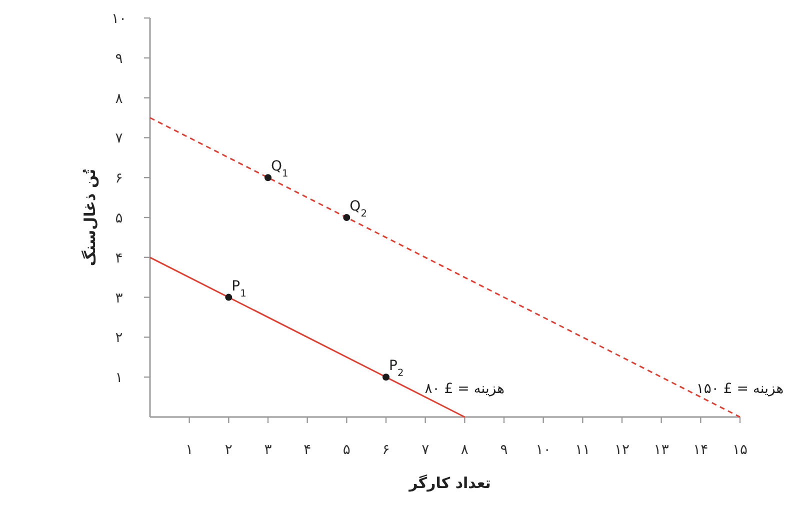 Image resolution: width=810 pixels, height=508 pixels. Describe the element at coordinates (119, 138) in the screenshot. I see `y-tick-label: ۷` at that location.